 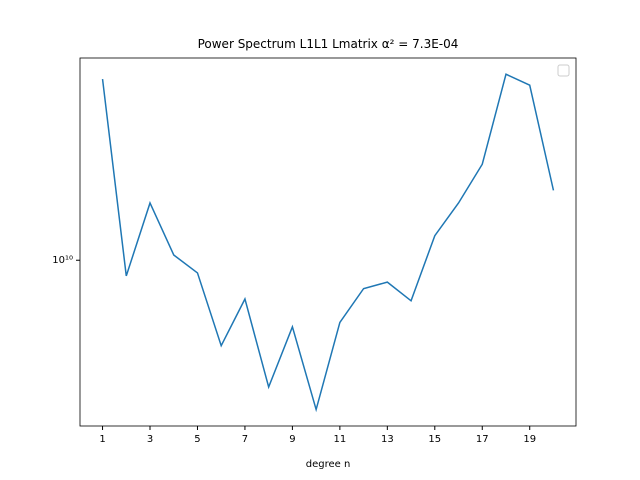 I want to click on x-tick-label: 3, so click(x=150, y=439).